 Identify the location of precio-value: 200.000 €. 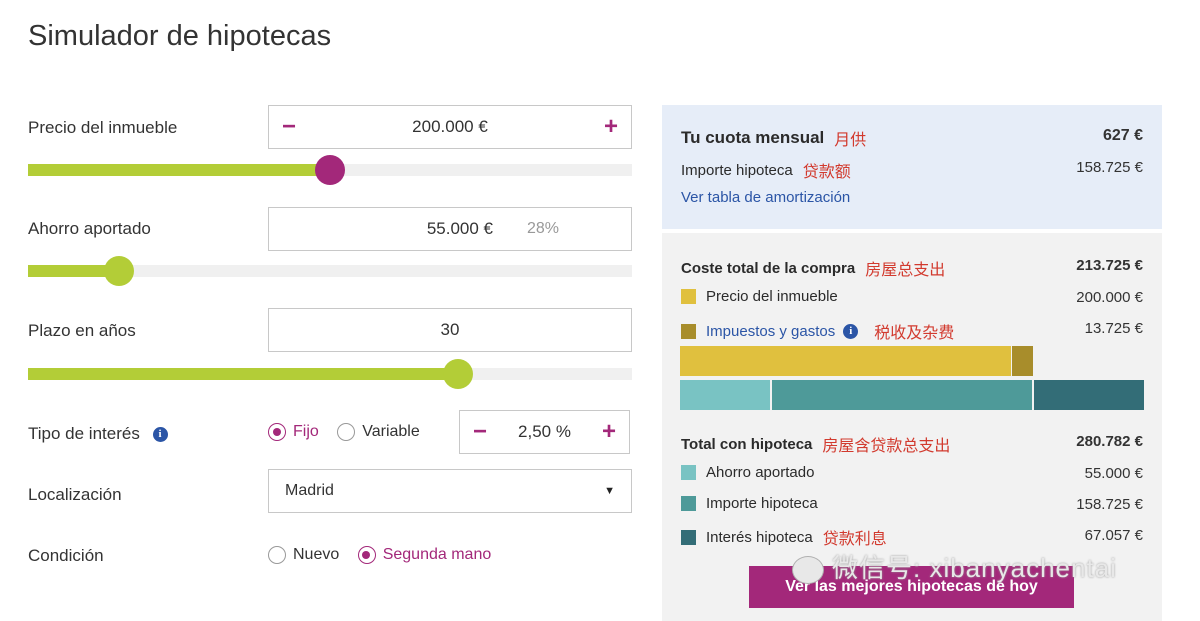
(450, 126).